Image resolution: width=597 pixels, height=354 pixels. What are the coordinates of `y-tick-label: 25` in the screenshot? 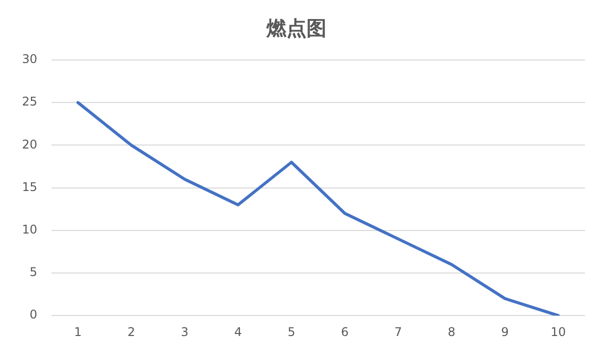 It's located at (30, 101).